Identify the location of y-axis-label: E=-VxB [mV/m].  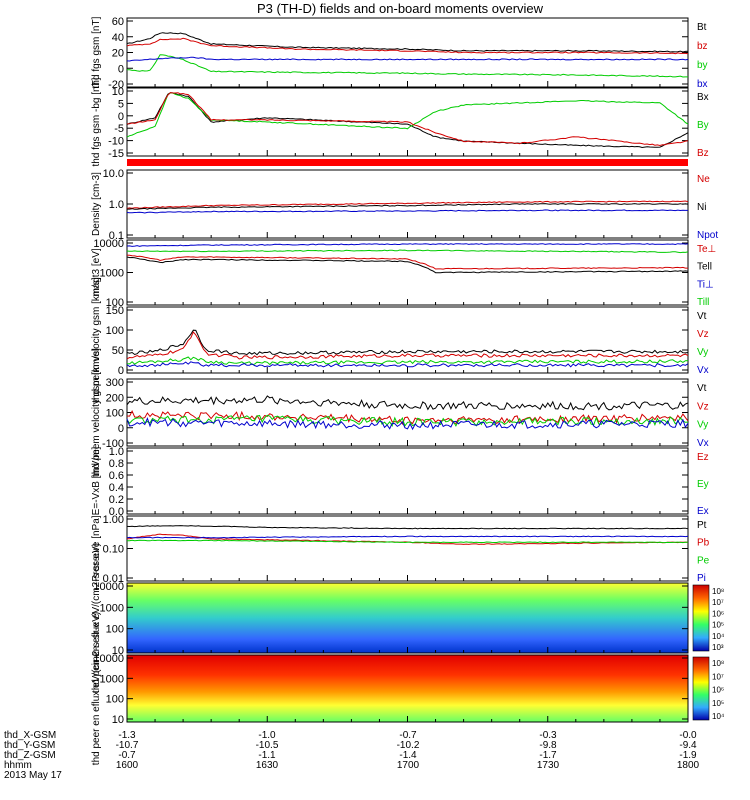
(96, 480).